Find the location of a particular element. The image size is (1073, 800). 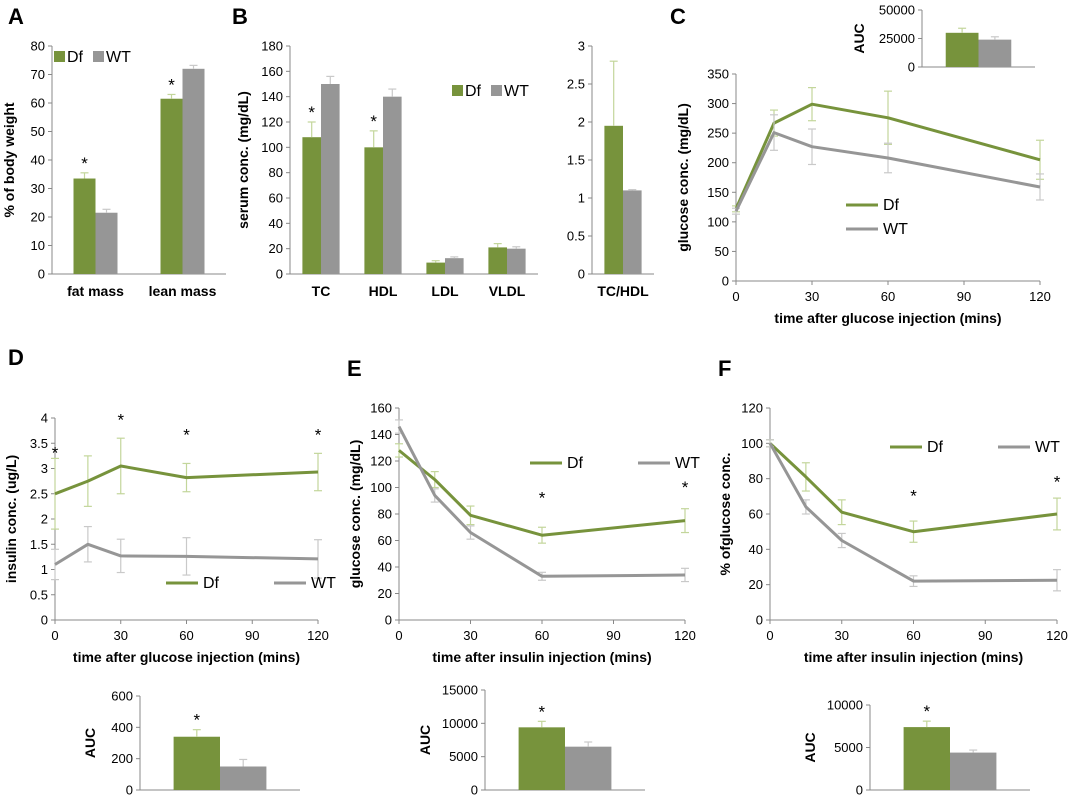

y-axis-label: % of body weight is located at coordinates (9, 159).